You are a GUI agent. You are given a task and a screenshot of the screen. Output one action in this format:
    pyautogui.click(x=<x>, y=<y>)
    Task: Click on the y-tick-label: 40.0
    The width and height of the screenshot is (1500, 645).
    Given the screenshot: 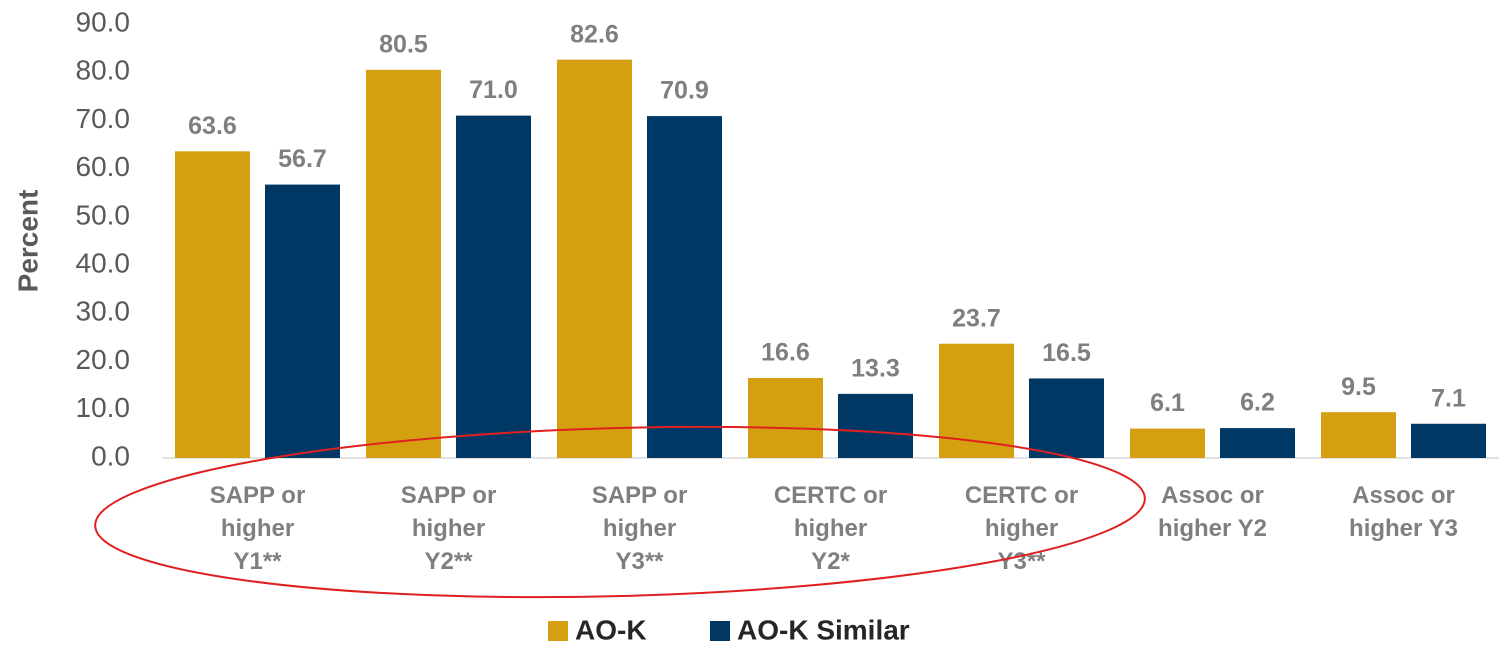 What is the action you would take?
    pyautogui.click(x=103, y=263)
    